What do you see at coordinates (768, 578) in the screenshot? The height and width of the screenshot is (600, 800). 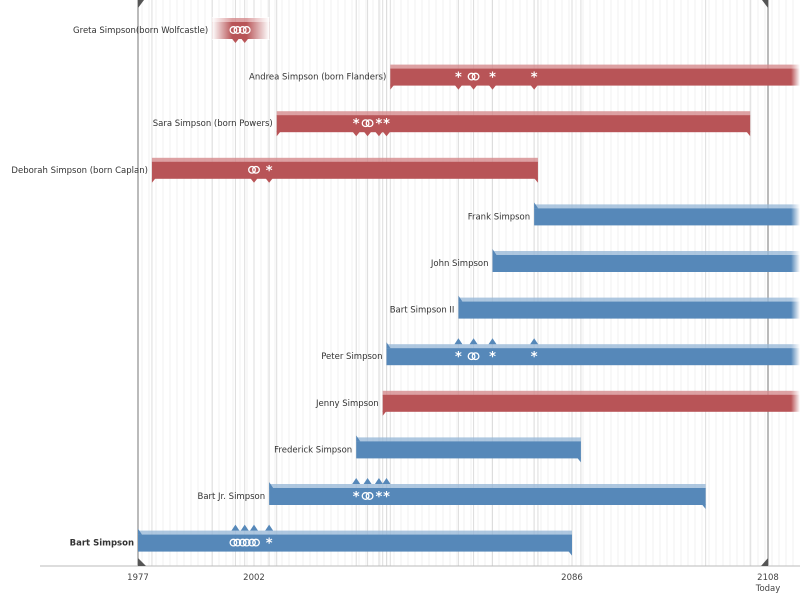 I see `x-tick-label: 2108` at bounding box center [768, 578].